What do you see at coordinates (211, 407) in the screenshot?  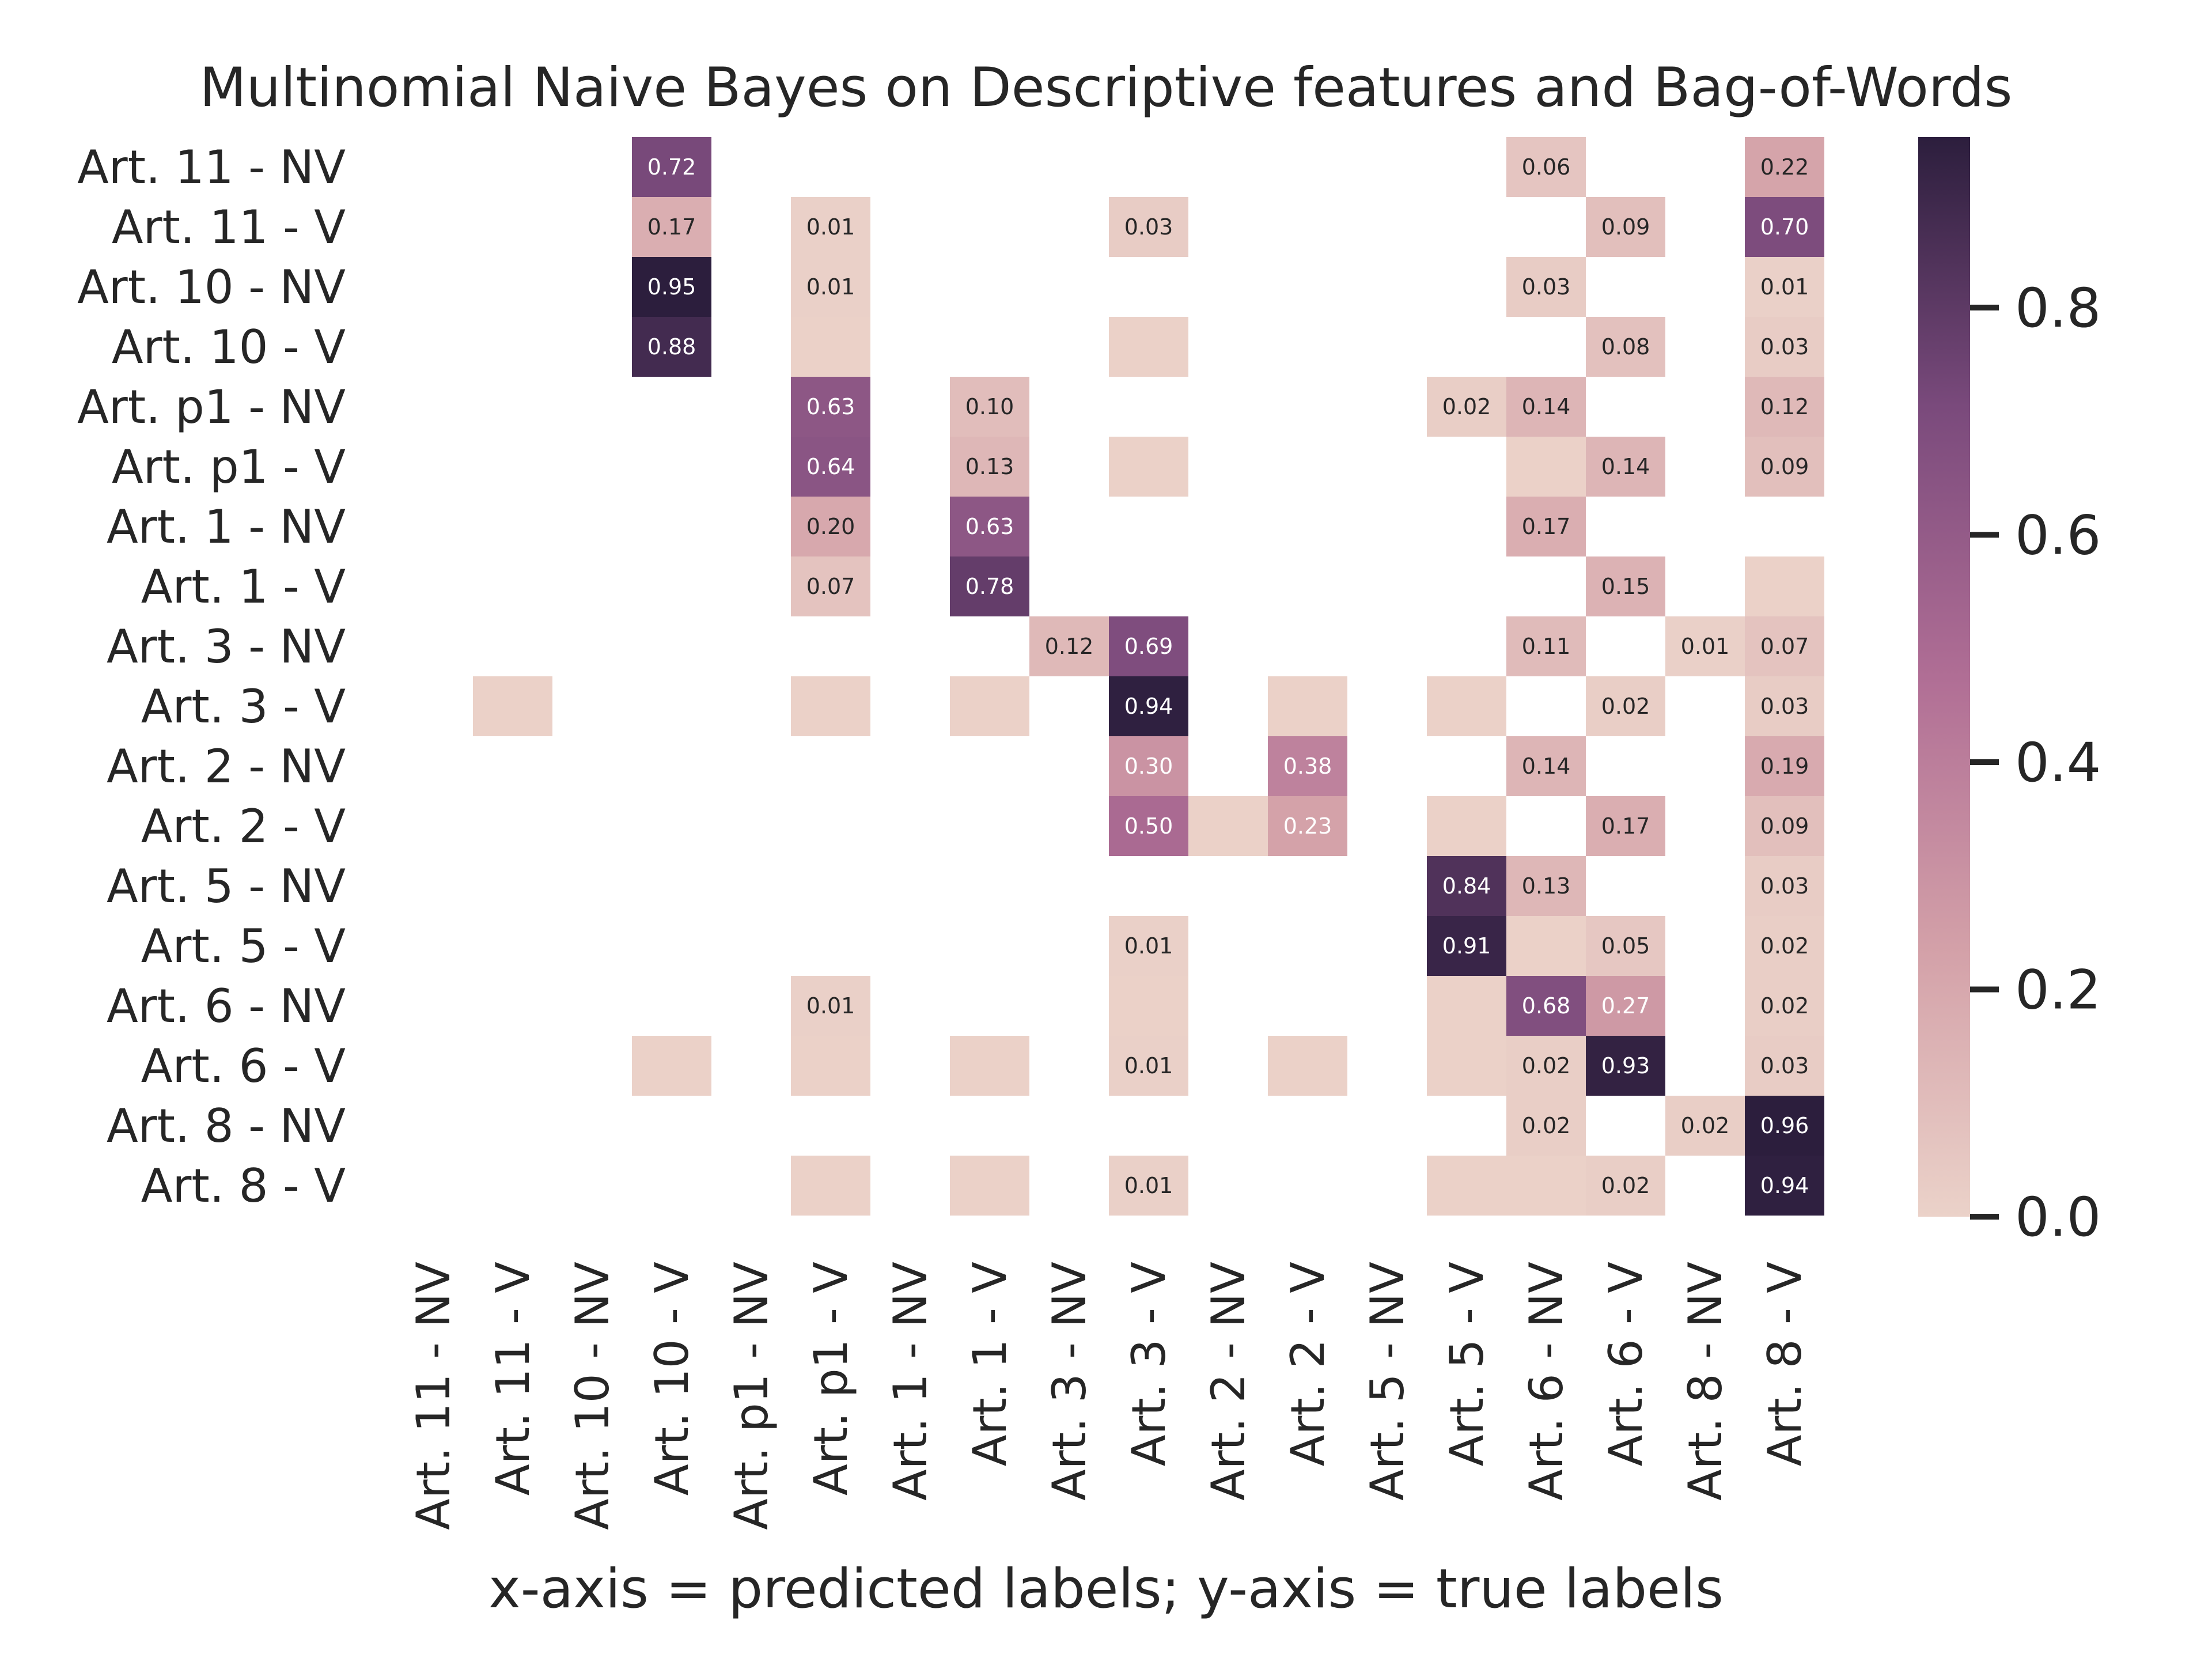 I see `y-tick-label: Art. p1 - NV` at bounding box center [211, 407].